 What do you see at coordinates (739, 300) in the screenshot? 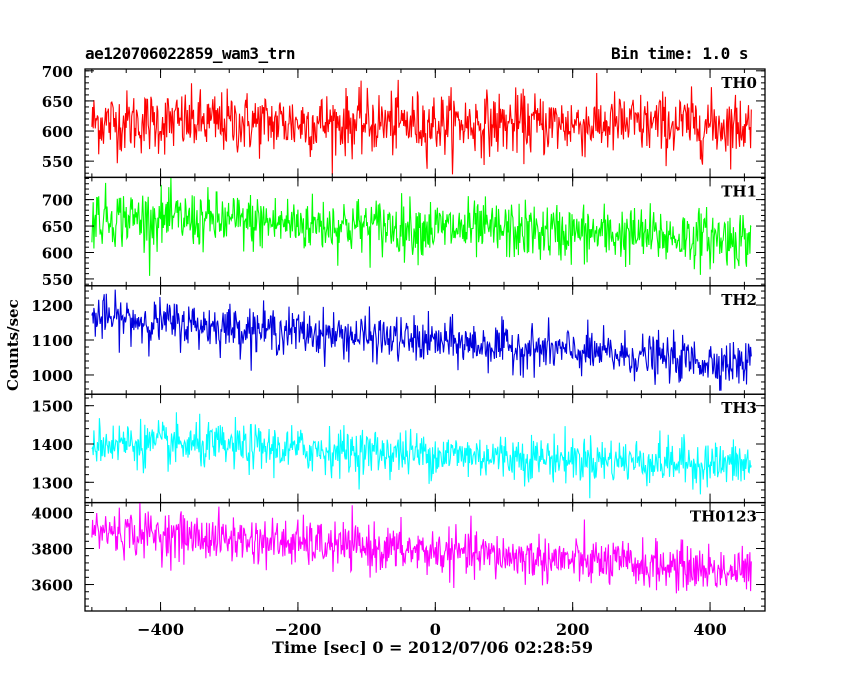
I see `panel-label-th2: TH2` at bounding box center [739, 300].